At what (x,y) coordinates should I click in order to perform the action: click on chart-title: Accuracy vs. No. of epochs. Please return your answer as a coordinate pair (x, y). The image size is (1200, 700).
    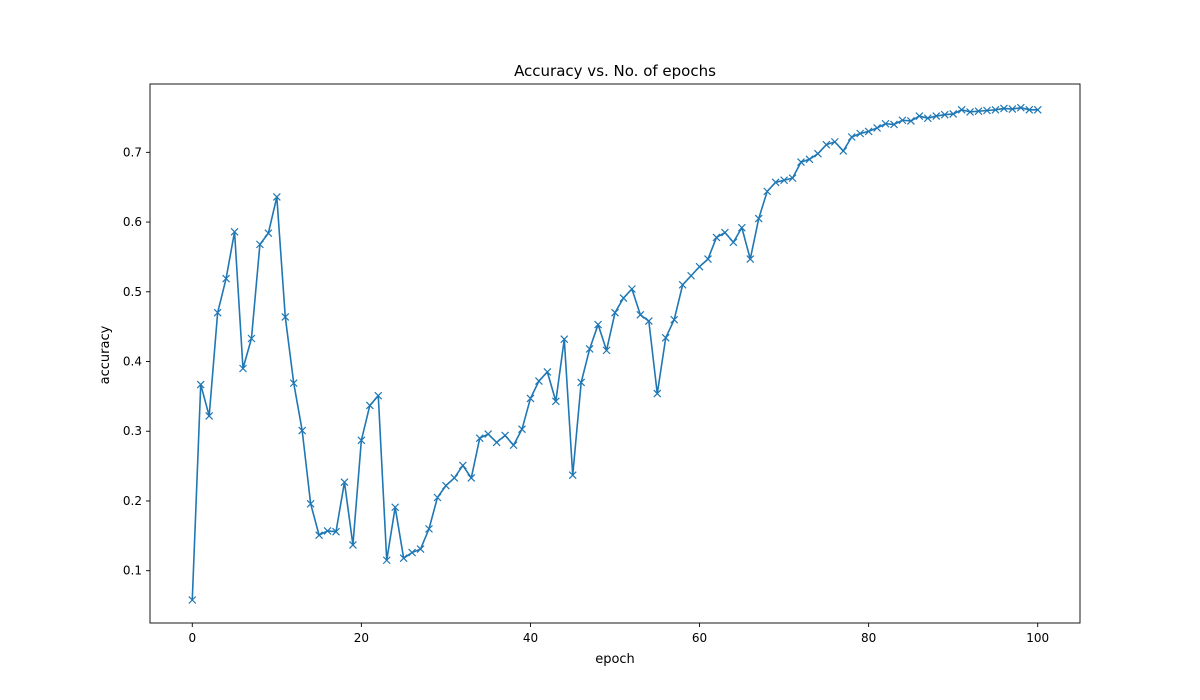
    Looking at the image, I should click on (615, 71).